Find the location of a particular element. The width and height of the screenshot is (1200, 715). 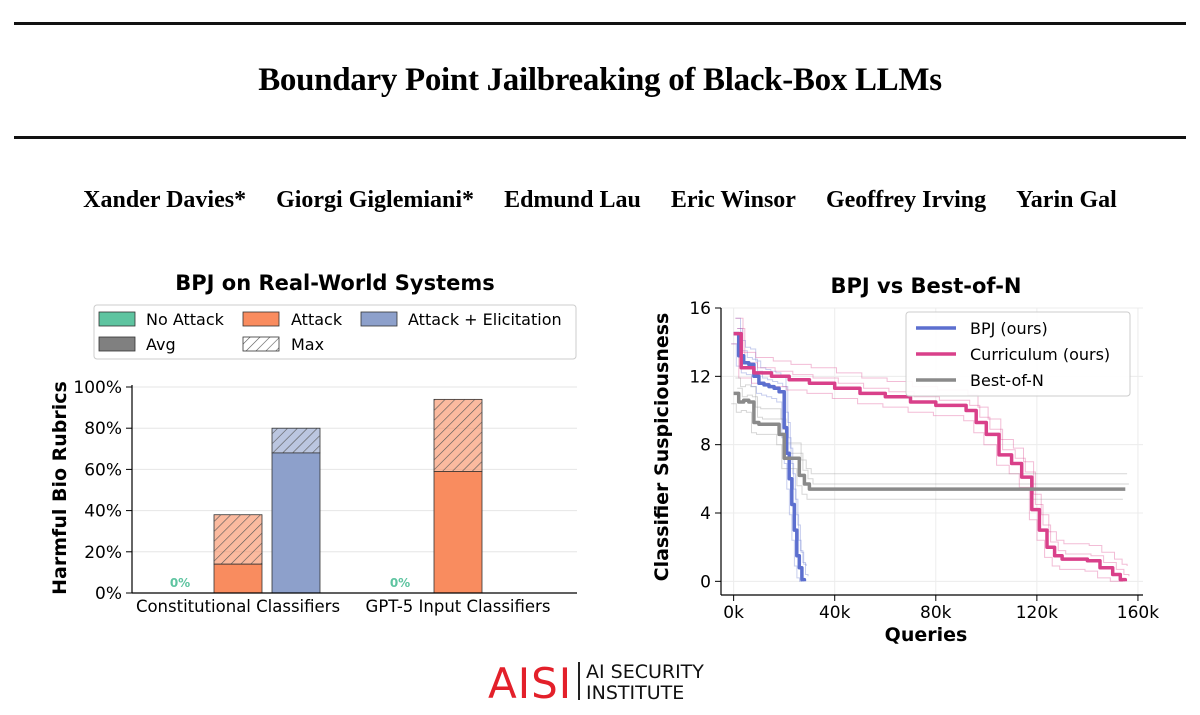

line-series-bpj is located at coordinates (770, 456).